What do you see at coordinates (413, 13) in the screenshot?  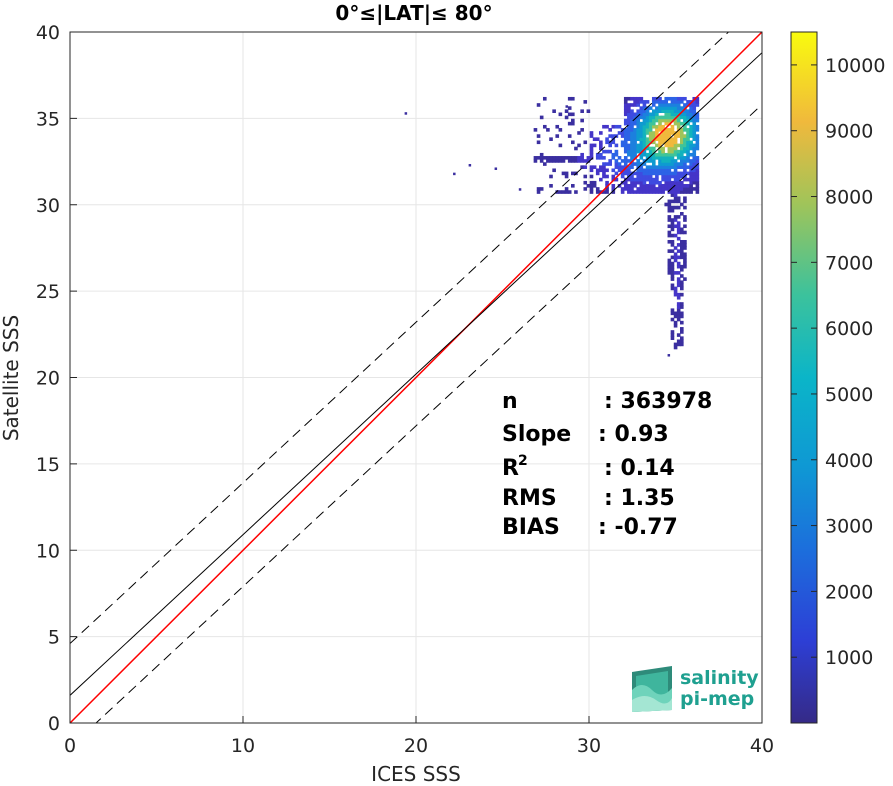 I see `chart-title: 0°≤|LAT|≤ 80°` at bounding box center [413, 13].